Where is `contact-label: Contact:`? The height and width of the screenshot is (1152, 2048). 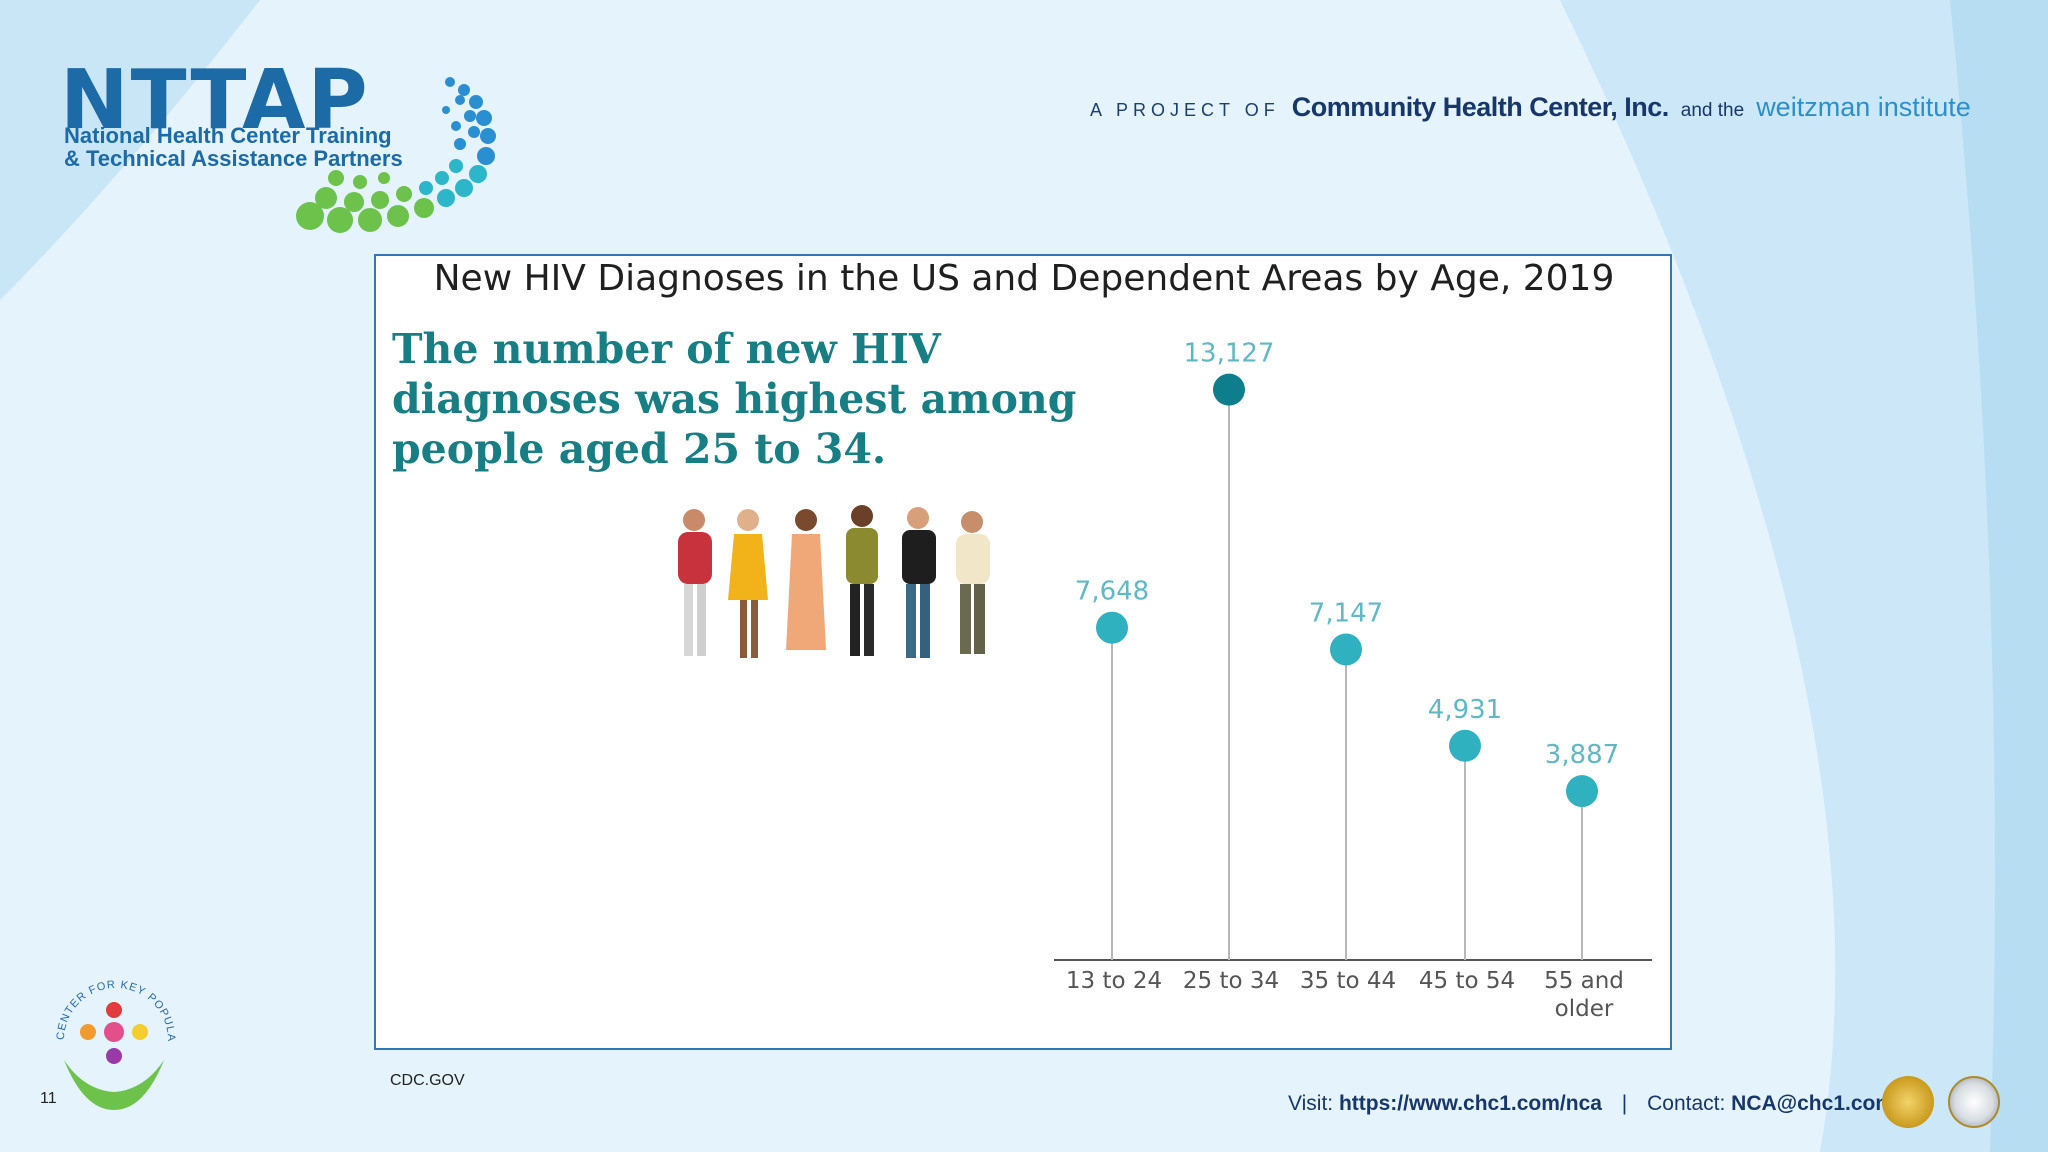
contact-label: Contact: is located at coordinates (1686, 1103).